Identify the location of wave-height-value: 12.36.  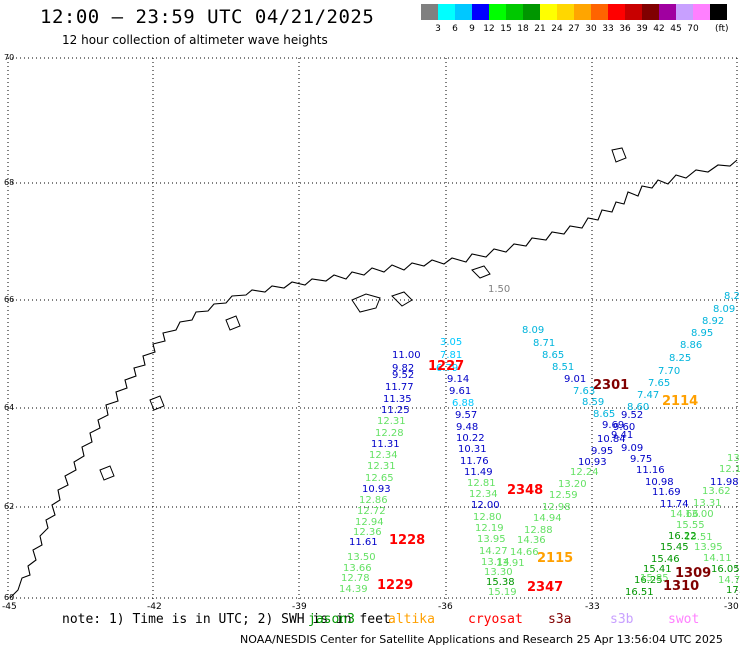
(367, 532).